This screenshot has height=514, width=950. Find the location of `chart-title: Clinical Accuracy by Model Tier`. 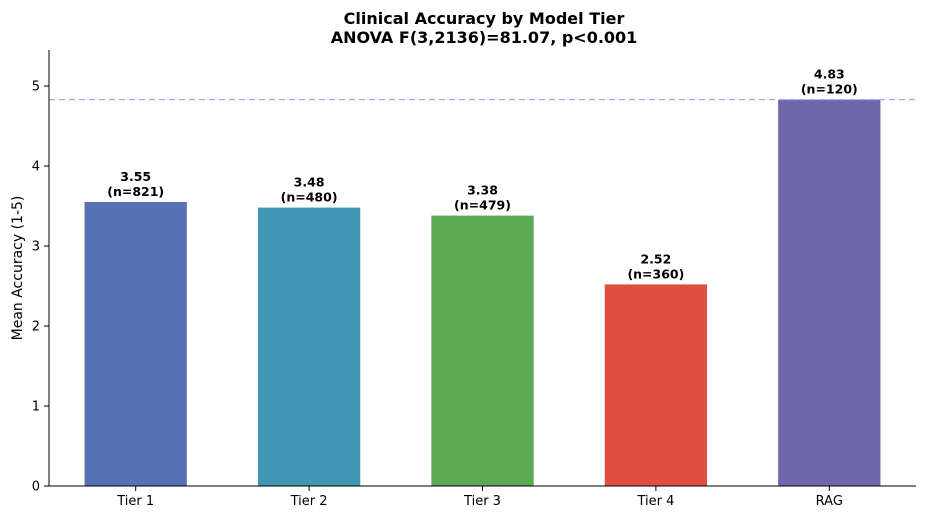

chart-title: Clinical Accuracy by Model Tier is located at coordinates (484, 18).